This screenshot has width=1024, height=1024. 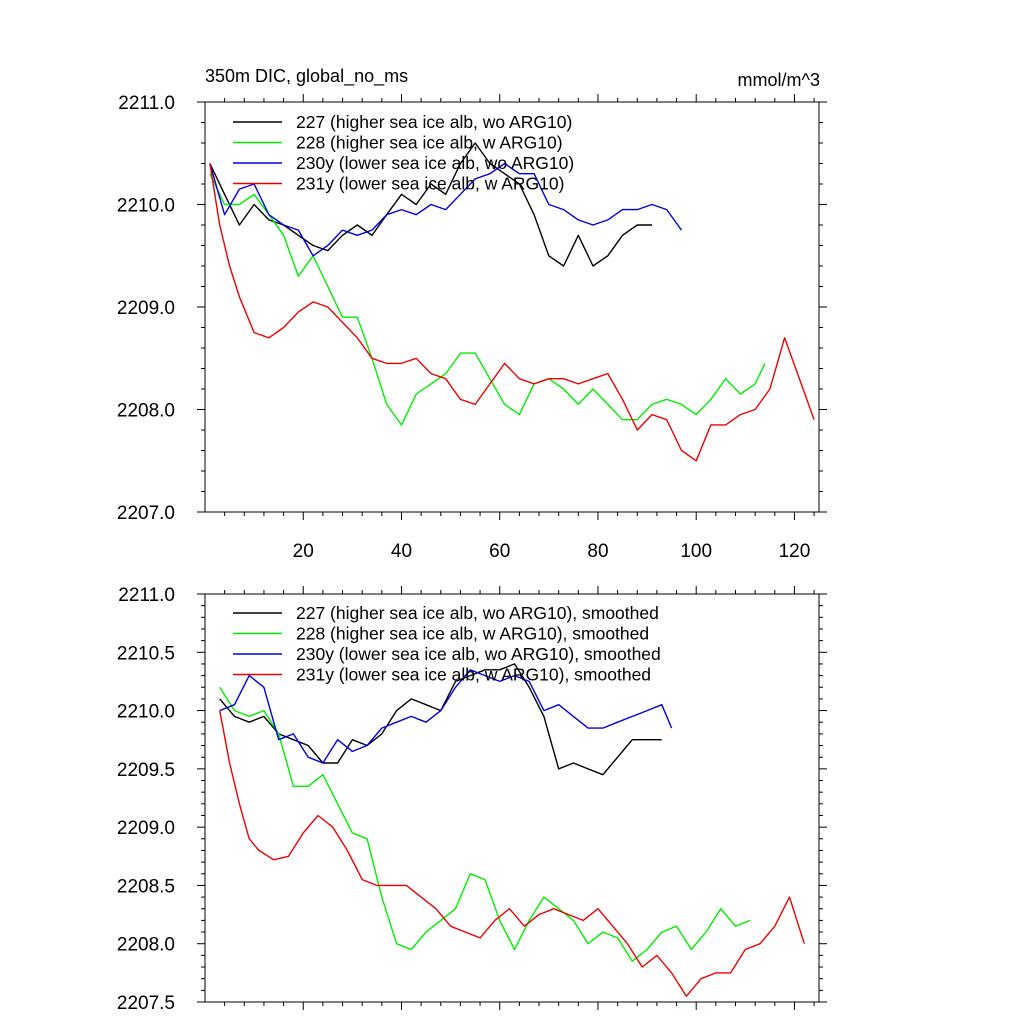 I want to click on x-tick-label: 100, so click(x=696, y=551).